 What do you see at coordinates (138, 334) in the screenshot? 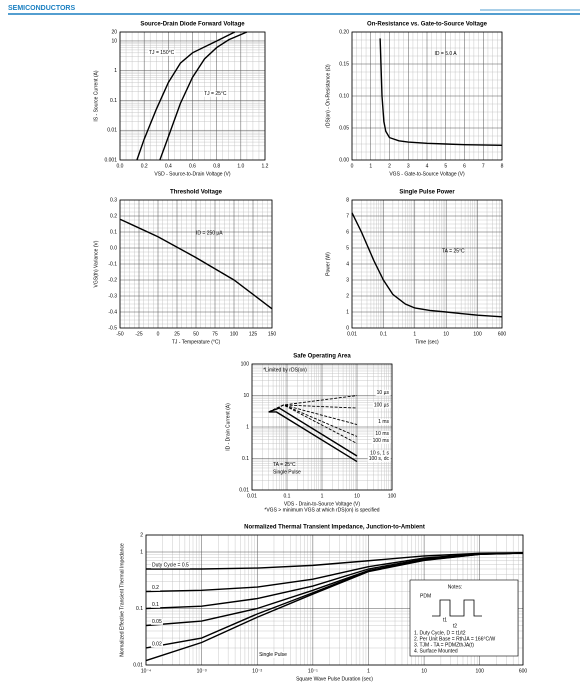
I see `x-tick-label: -25` at bounding box center [138, 334].